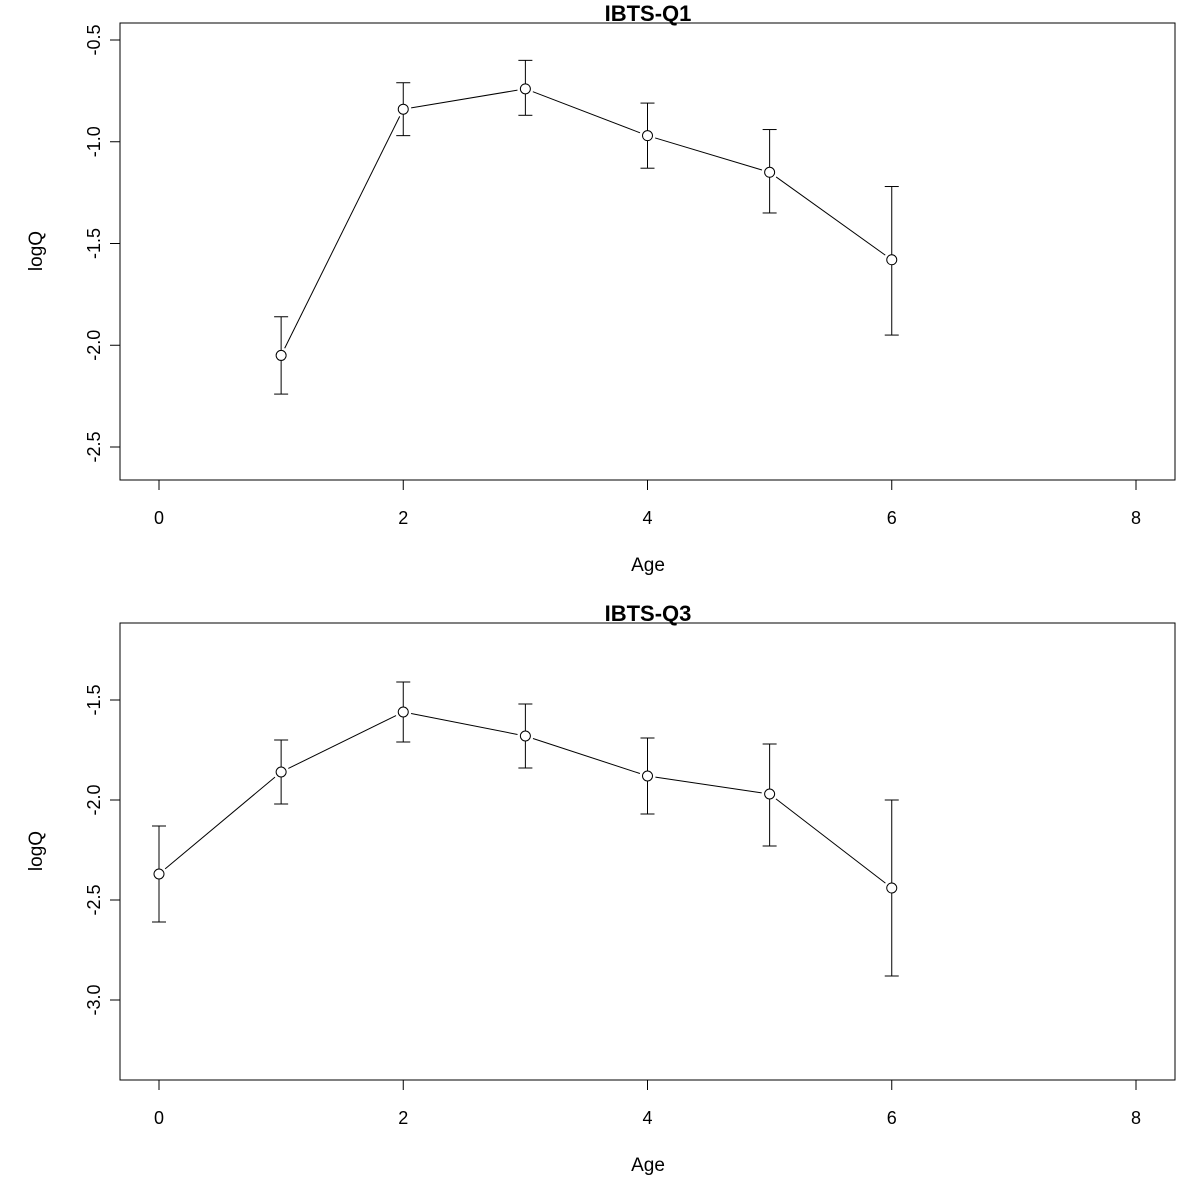 The image size is (1200, 1200). Describe the element at coordinates (648, 613) in the screenshot. I see `panel-title: IBTS-Q3` at that location.